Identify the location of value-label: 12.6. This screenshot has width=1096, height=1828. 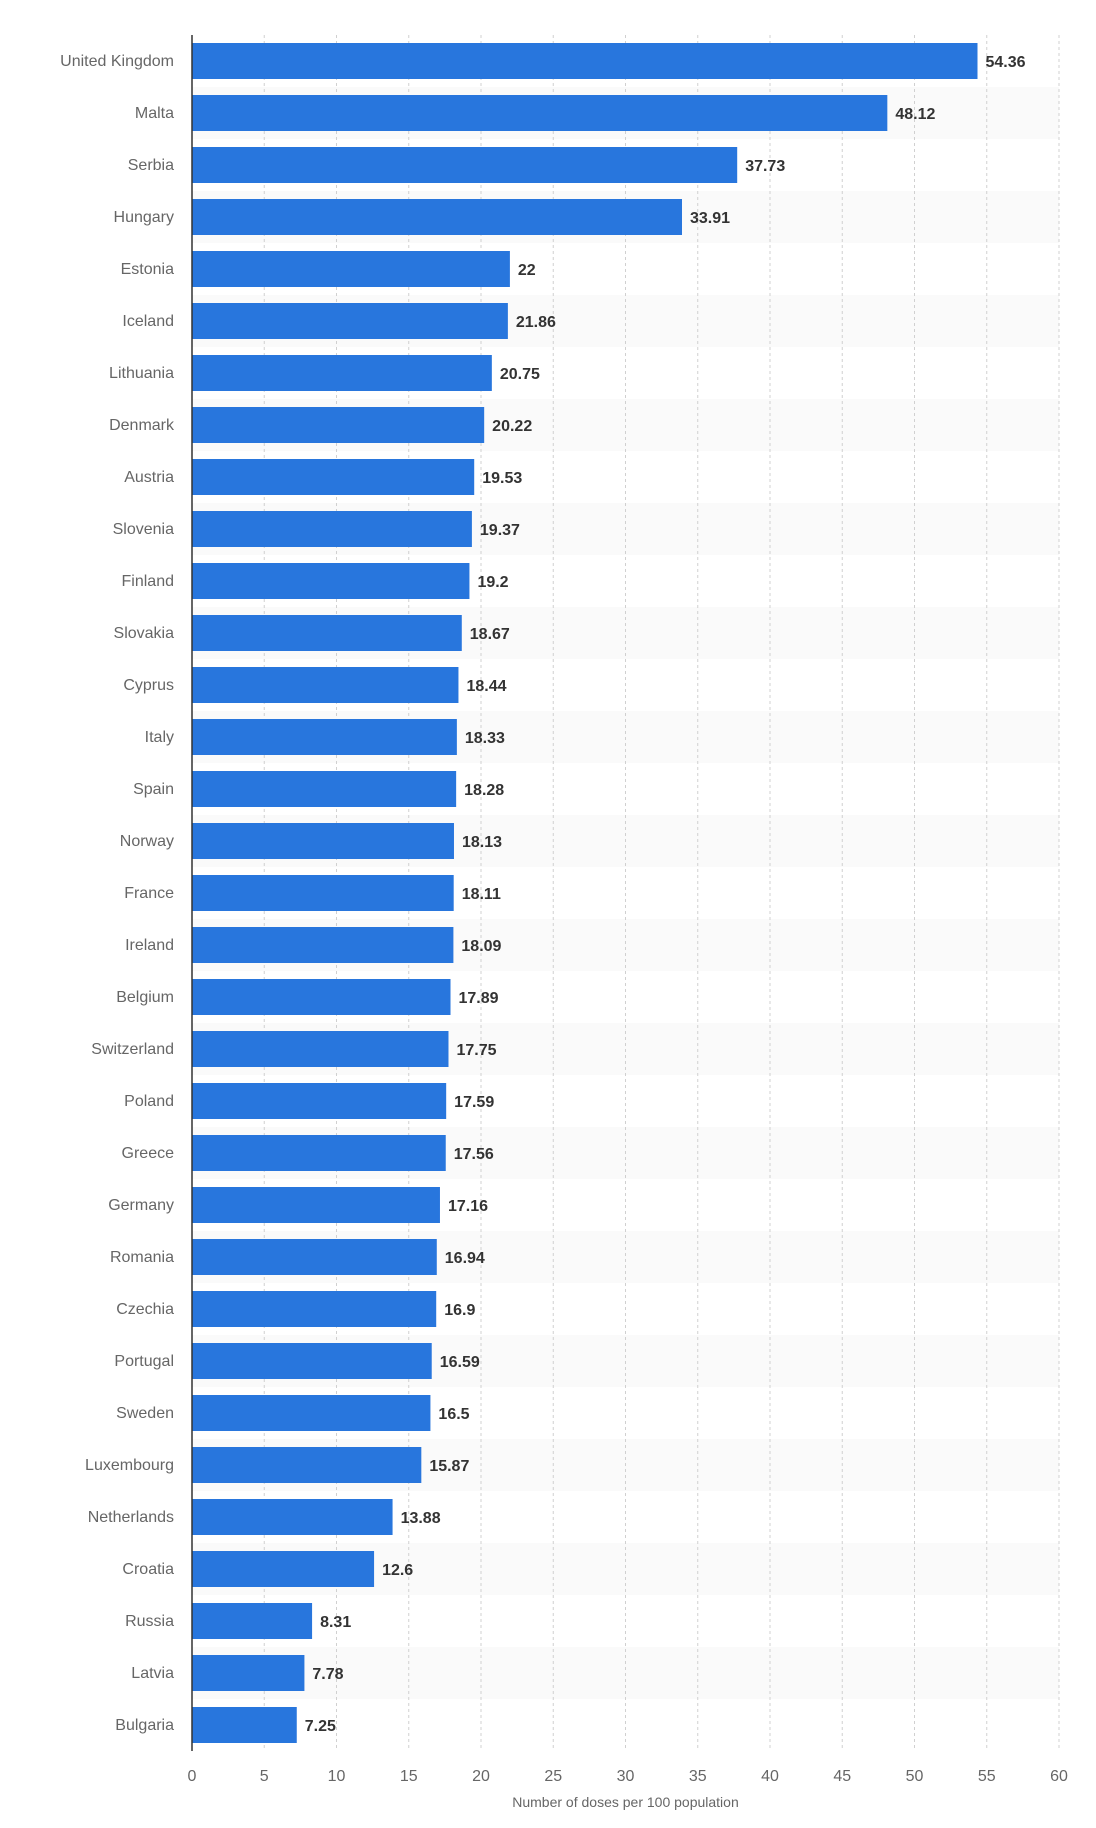
(397, 1570).